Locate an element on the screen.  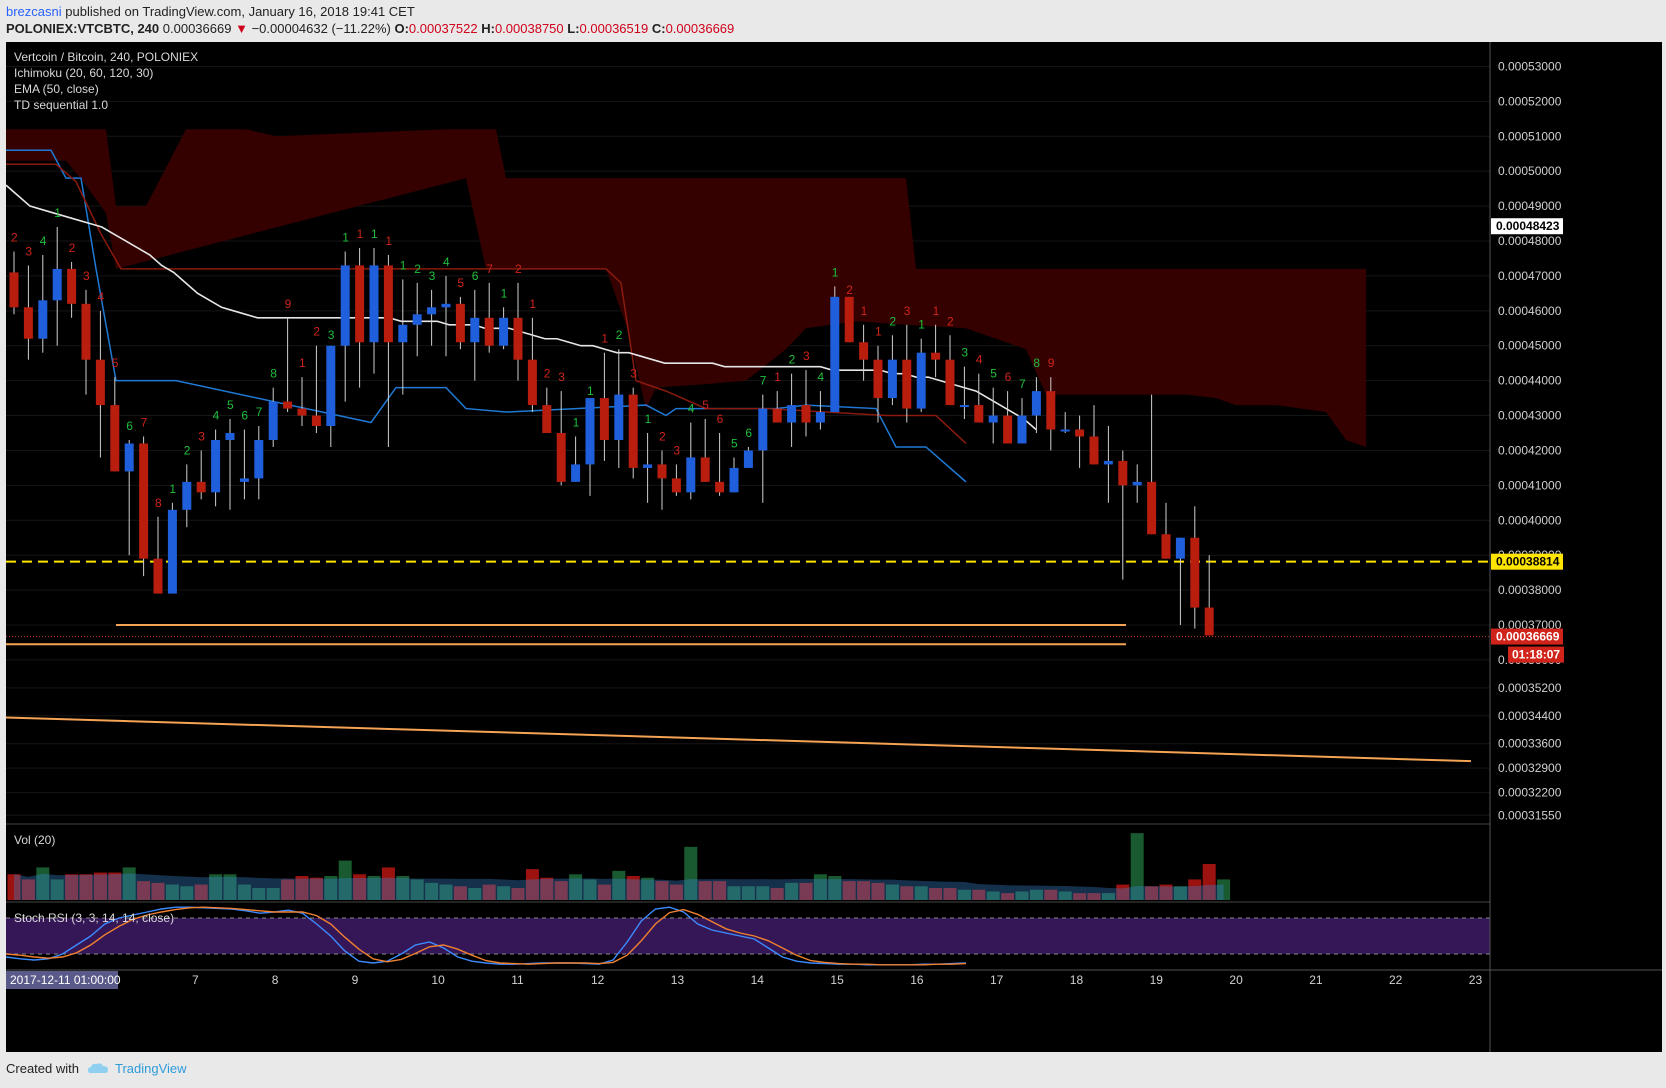
td-count: 9 is located at coordinates (288, 304).